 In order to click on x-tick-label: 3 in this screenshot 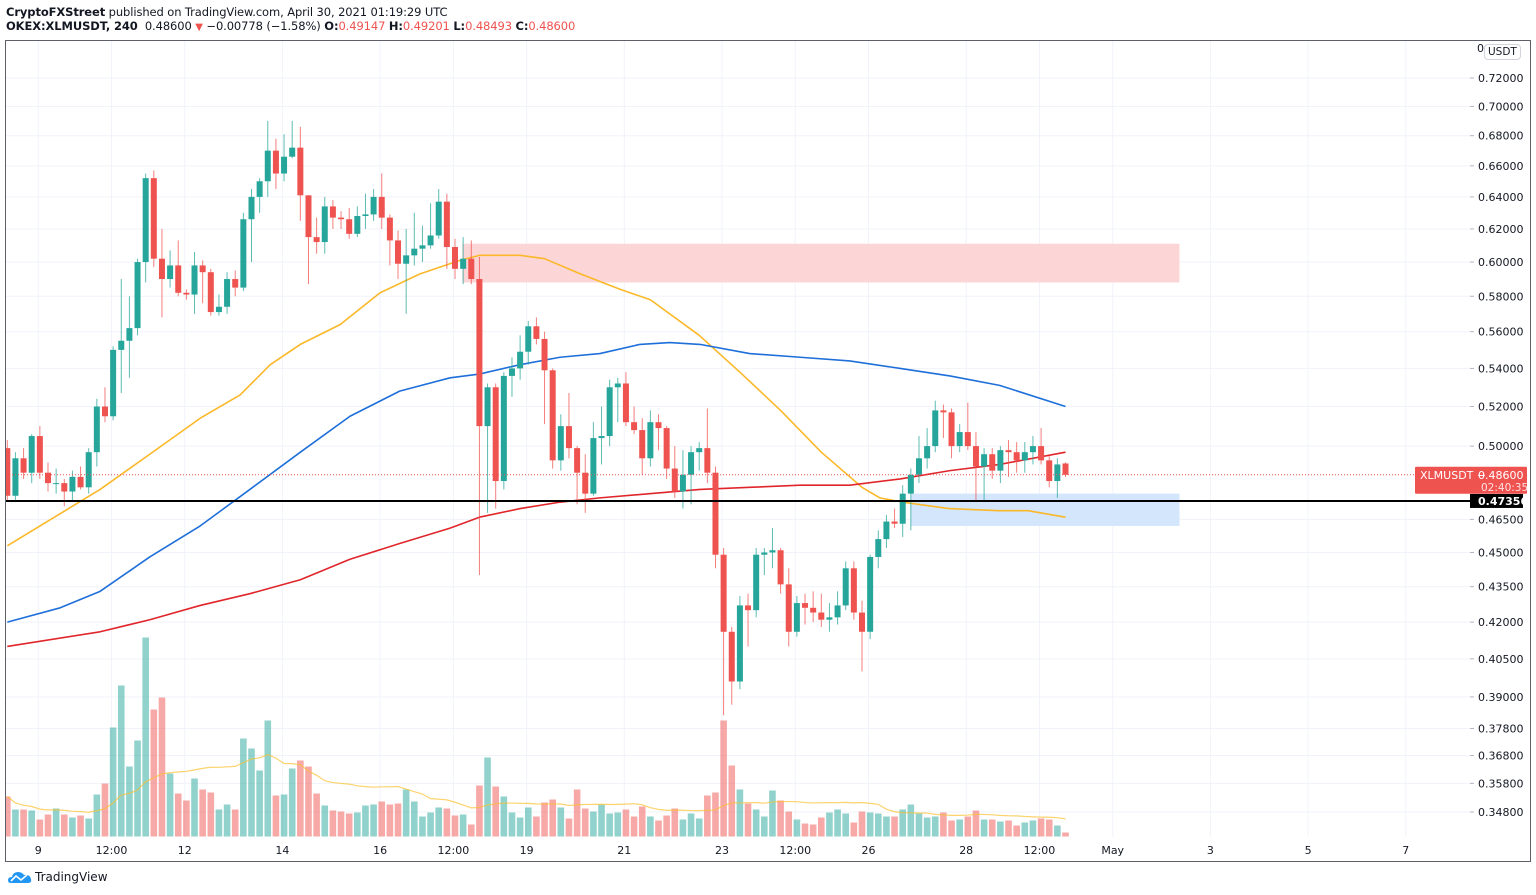, I will do `click(1210, 850)`.